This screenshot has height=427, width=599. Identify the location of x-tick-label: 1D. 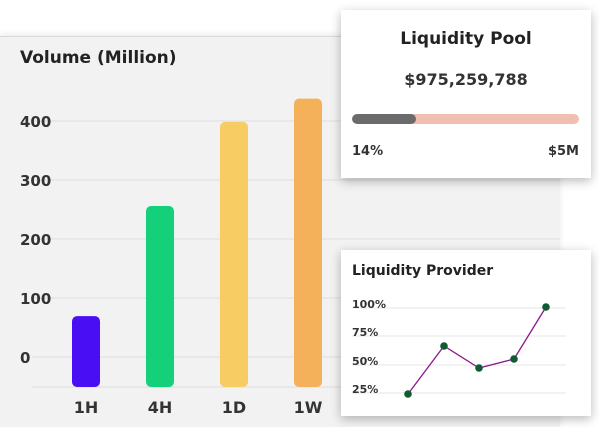
(234, 407).